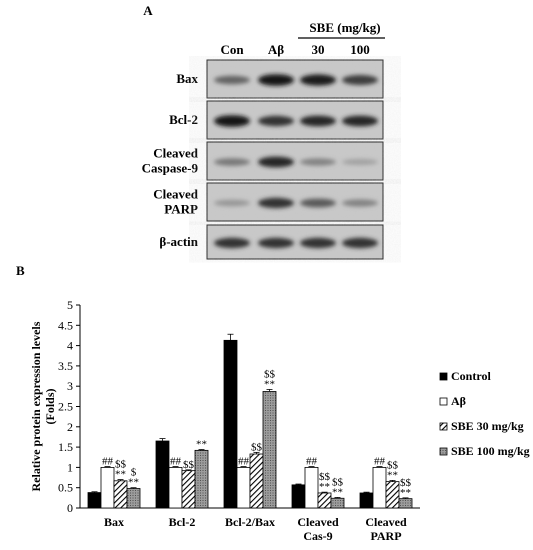 The image size is (533, 550). I want to click on legend-label: Aβ, so click(458, 401).